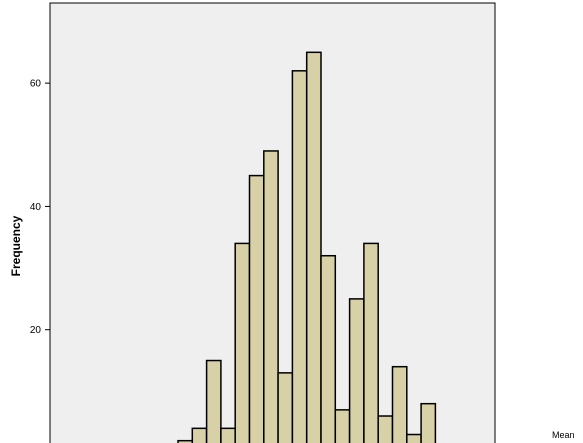 The image size is (583, 443). Describe the element at coordinates (36, 84) in the screenshot. I see `y-tick-label: 60` at that location.